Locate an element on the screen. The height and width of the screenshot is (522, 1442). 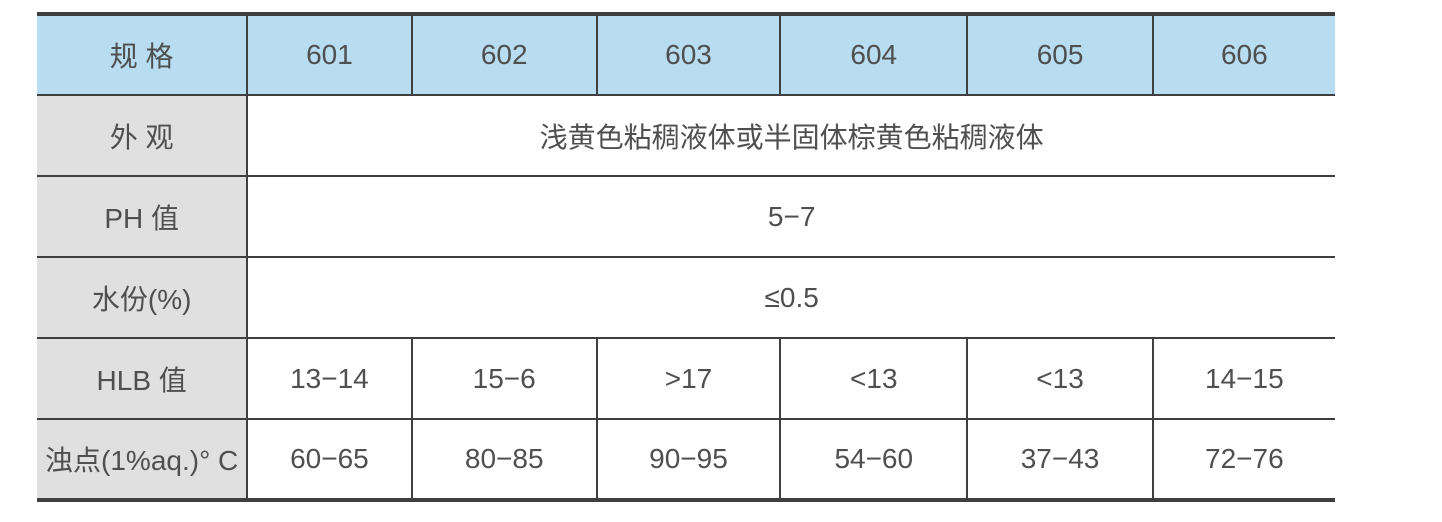
cell-cloudpoint-602: 80−85 is located at coordinates (504, 459).